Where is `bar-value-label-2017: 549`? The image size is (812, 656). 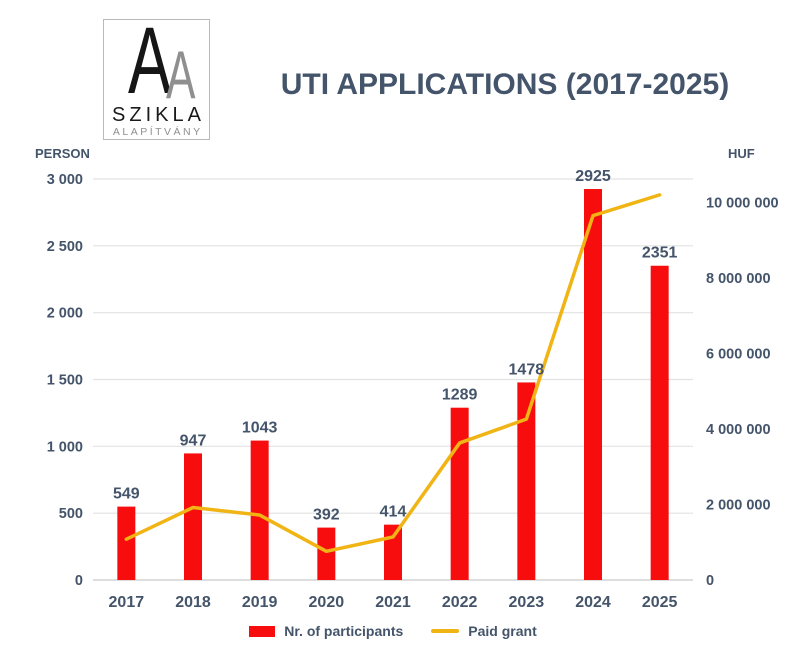
bar-value-label-2017: 549 is located at coordinates (126, 494).